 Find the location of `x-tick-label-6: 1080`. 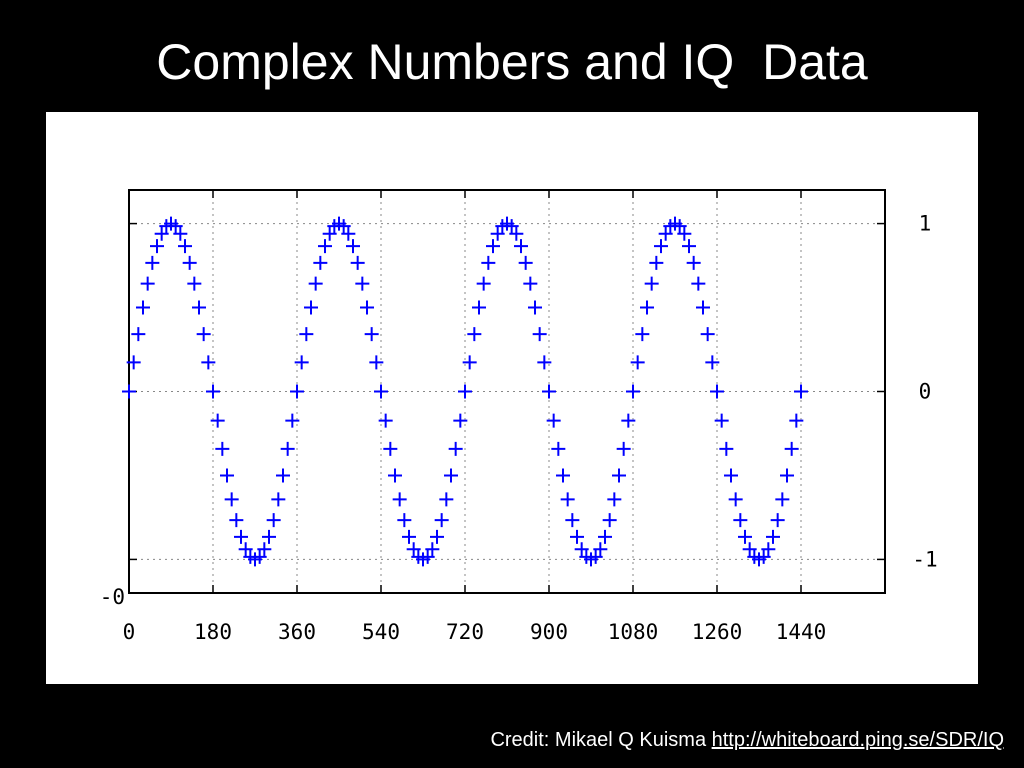

x-tick-label-6: 1080 is located at coordinates (633, 632).